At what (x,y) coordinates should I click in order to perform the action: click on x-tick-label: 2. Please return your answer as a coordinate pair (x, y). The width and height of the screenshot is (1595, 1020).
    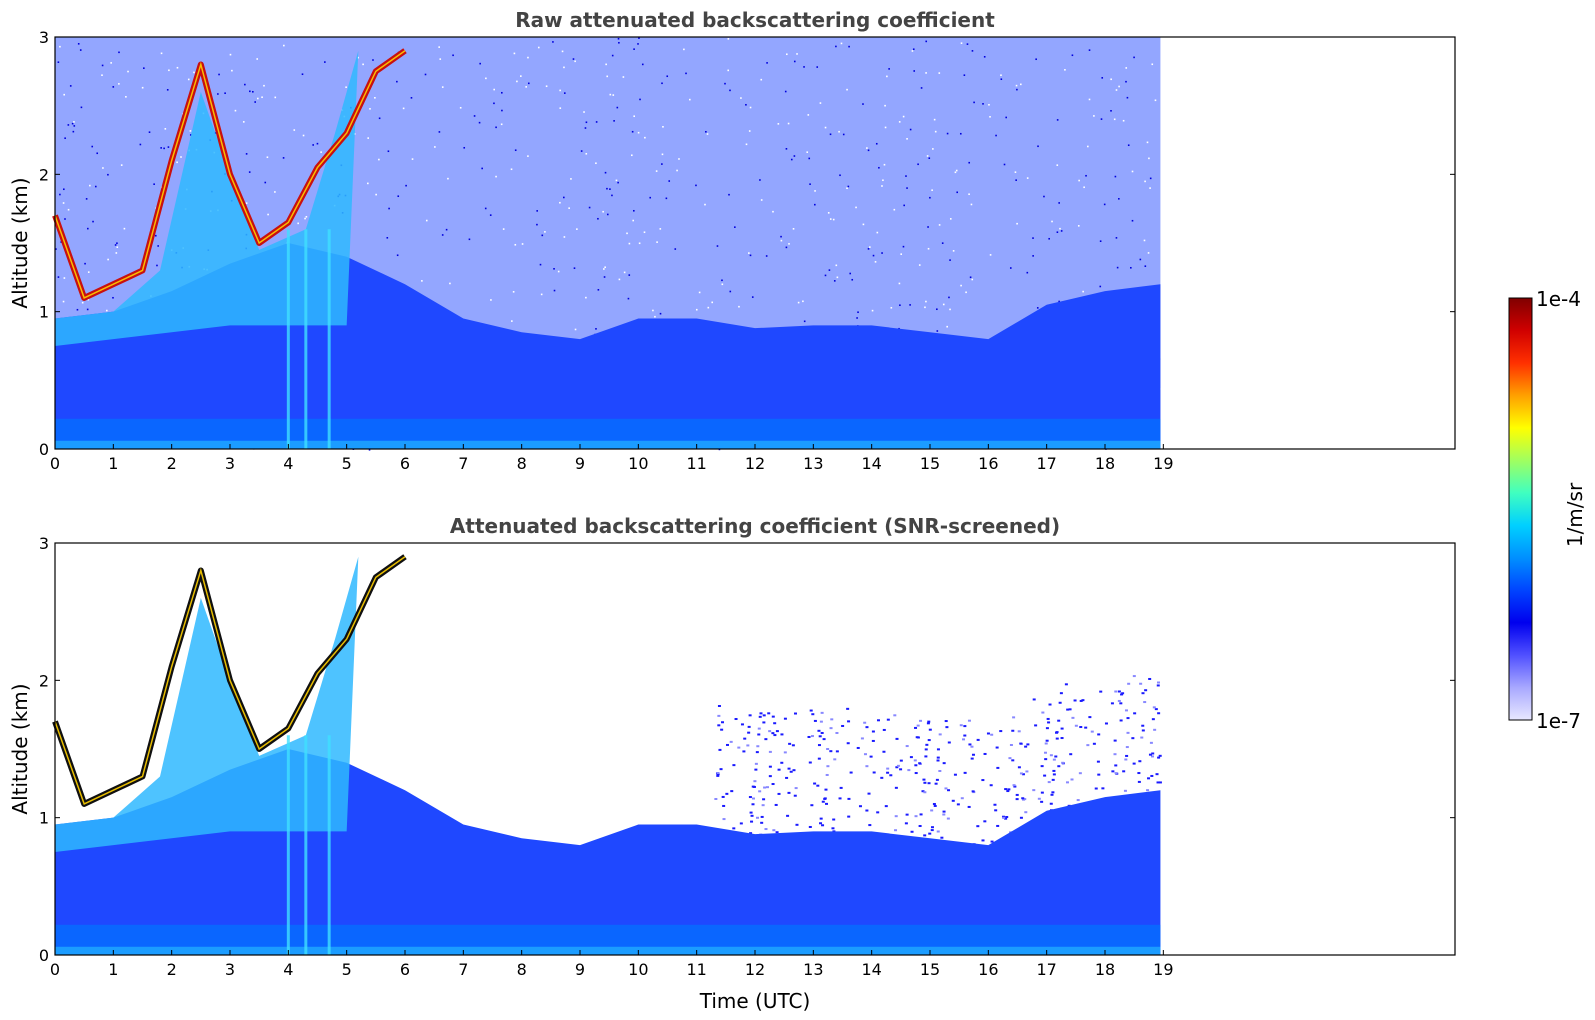
    Looking at the image, I should click on (172, 969).